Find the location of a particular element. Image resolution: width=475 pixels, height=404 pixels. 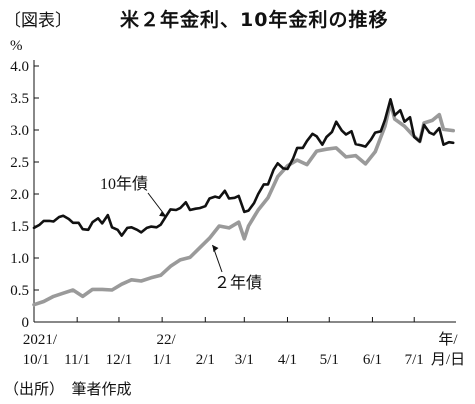

x-axis-unit-top: 年/ is located at coordinates (448, 339).